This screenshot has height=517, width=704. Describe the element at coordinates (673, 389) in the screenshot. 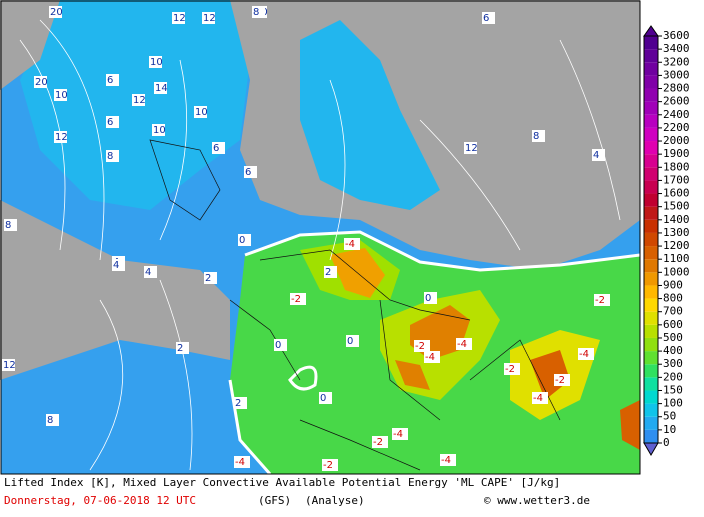

I see `colorbar-label: 150` at that location.